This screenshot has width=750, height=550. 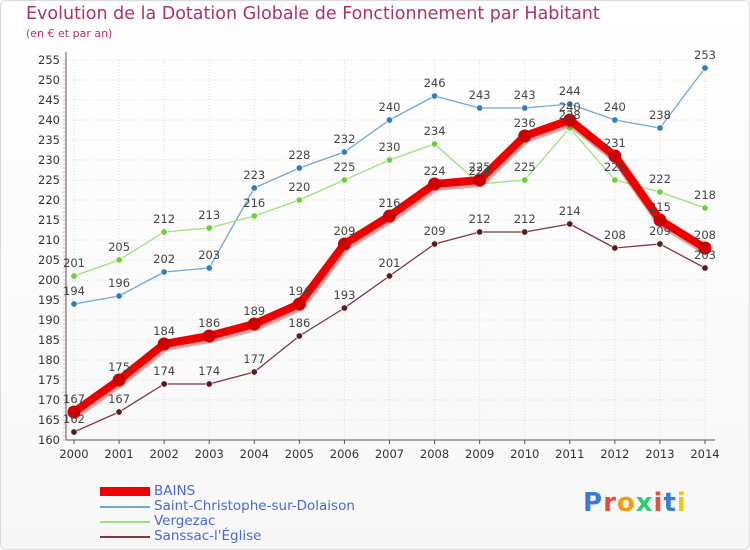 What do you see at coordinates (49, 200) in the screenshot?
I see `y-tick-label: 220` at bounding box center [49, 200].